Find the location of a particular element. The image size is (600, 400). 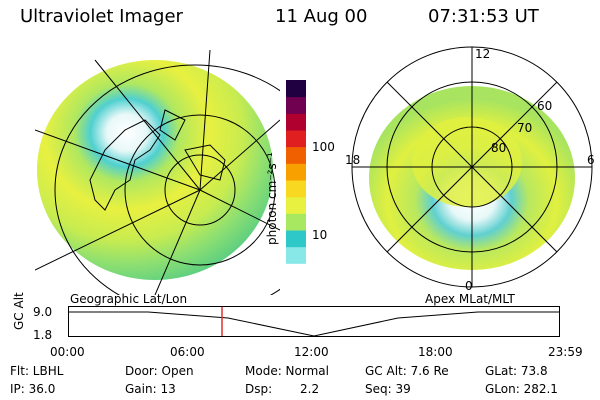

mlat-label-60: 60 is located at coordinates (544, 106).